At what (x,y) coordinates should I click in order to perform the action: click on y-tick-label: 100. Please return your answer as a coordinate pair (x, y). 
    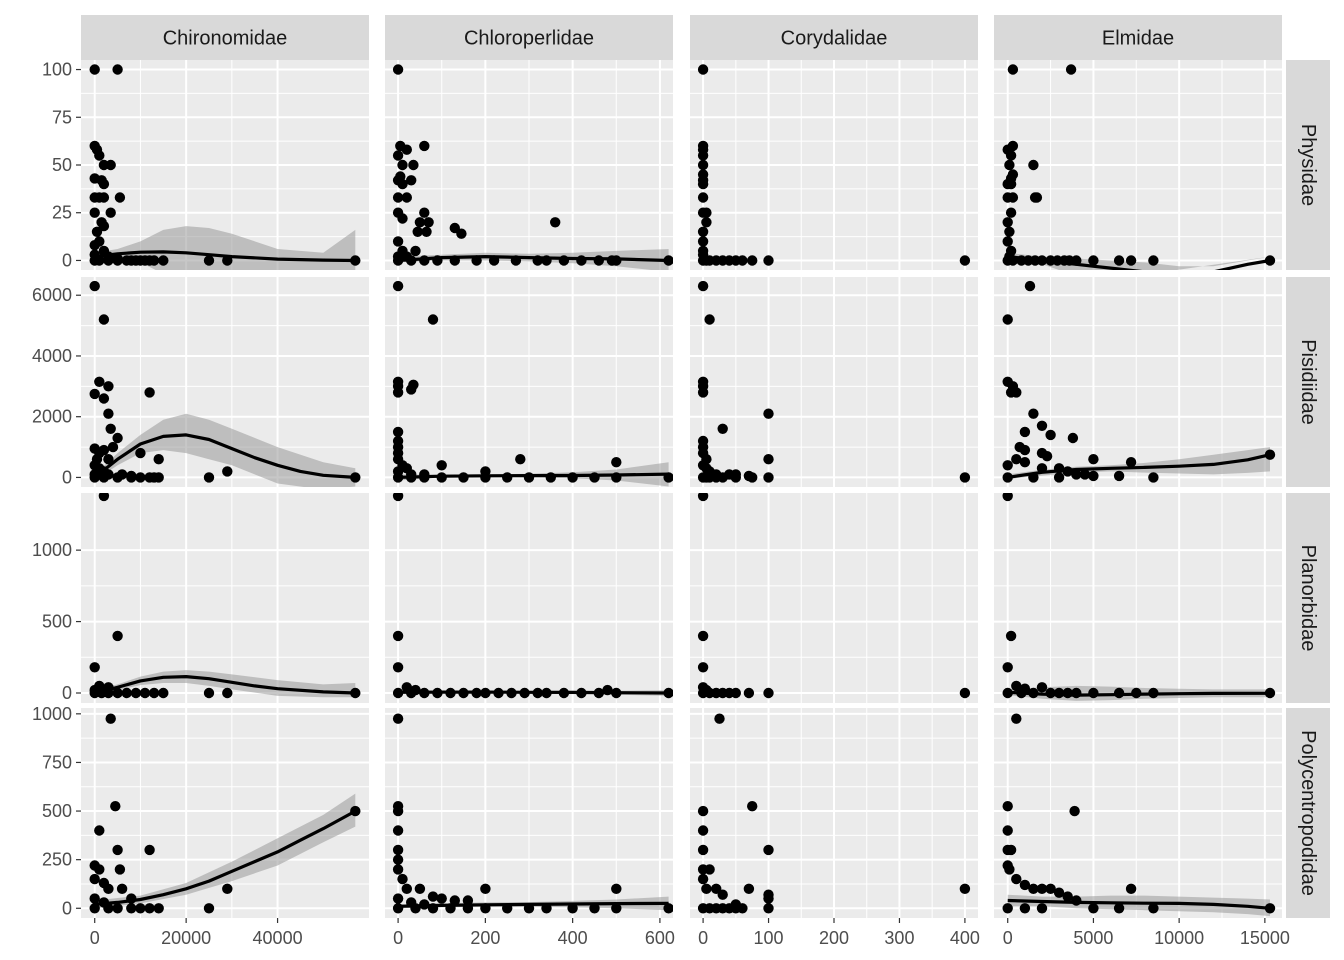
    Looking at the image, I should click on (57, 70).